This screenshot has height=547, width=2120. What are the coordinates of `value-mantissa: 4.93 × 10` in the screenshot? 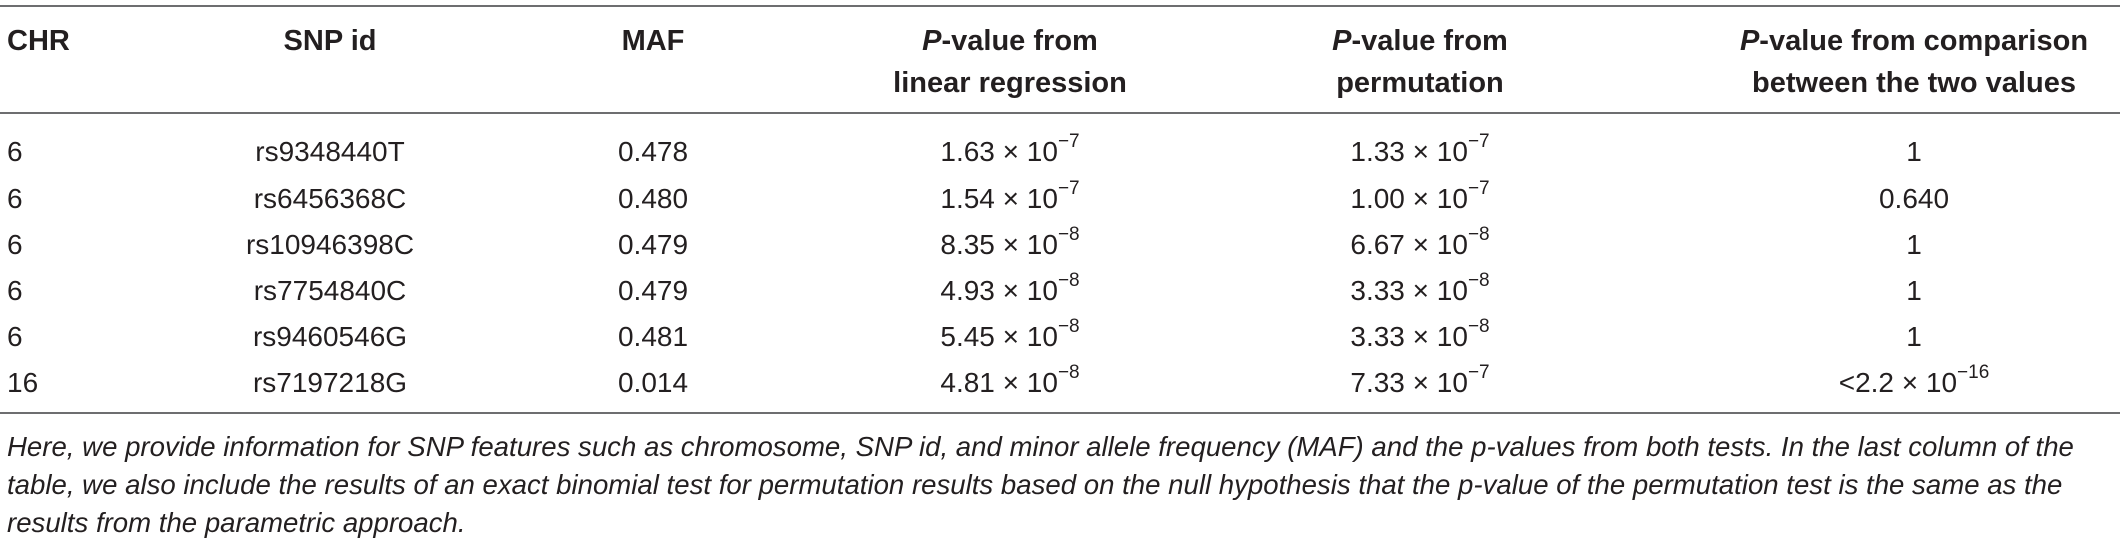 It's located at (999, 290).